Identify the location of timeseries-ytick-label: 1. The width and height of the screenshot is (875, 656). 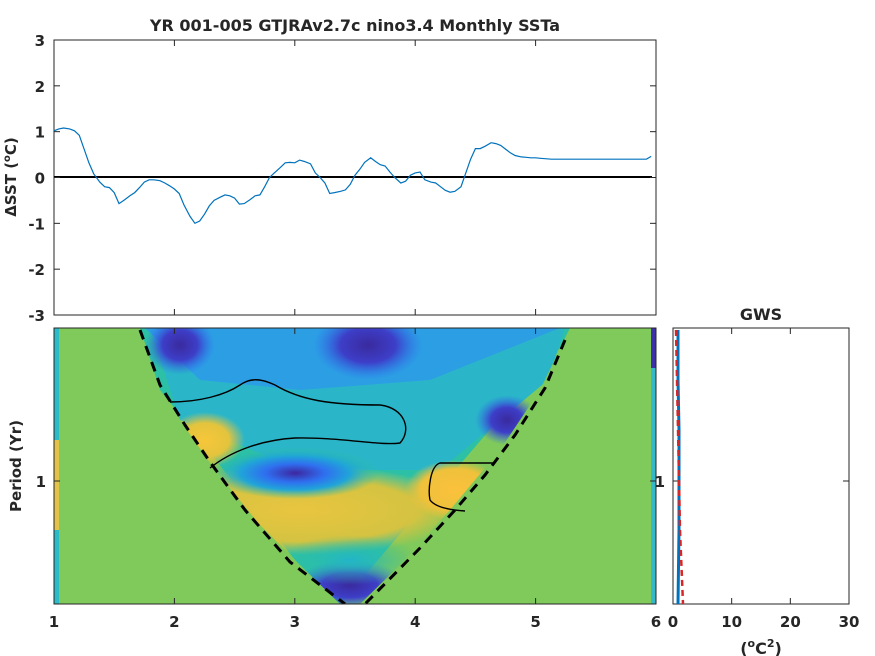
(40, 133).